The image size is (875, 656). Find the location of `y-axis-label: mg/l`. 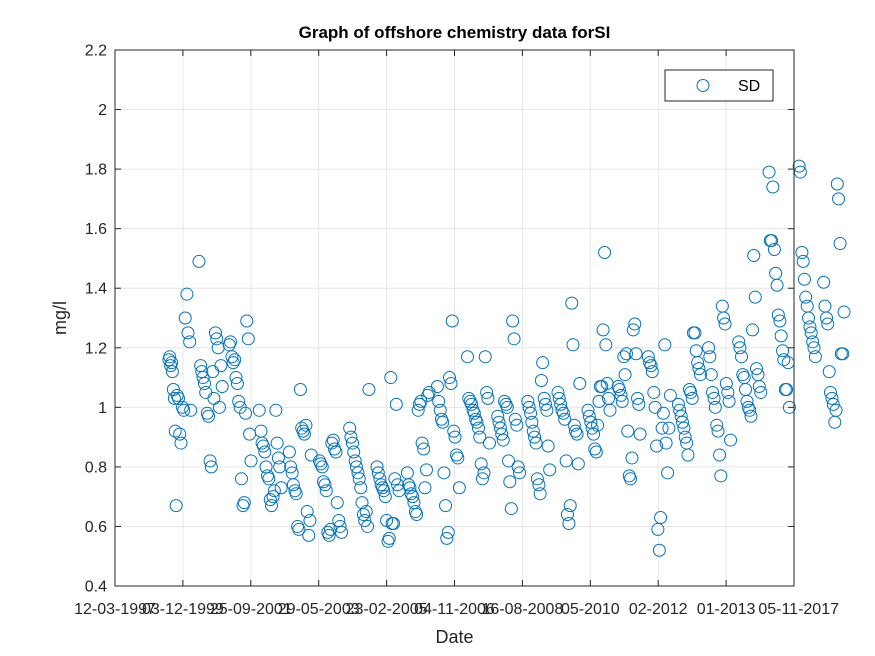

y-axis-label: mg/l is located at coordinates (60, 318).